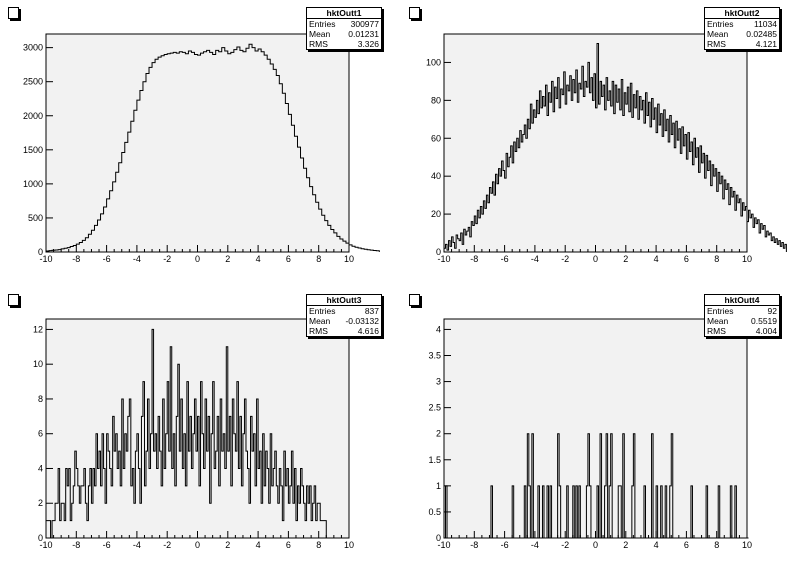  I want to click on stats-row: Mean 0.02485, so click(742, 34).